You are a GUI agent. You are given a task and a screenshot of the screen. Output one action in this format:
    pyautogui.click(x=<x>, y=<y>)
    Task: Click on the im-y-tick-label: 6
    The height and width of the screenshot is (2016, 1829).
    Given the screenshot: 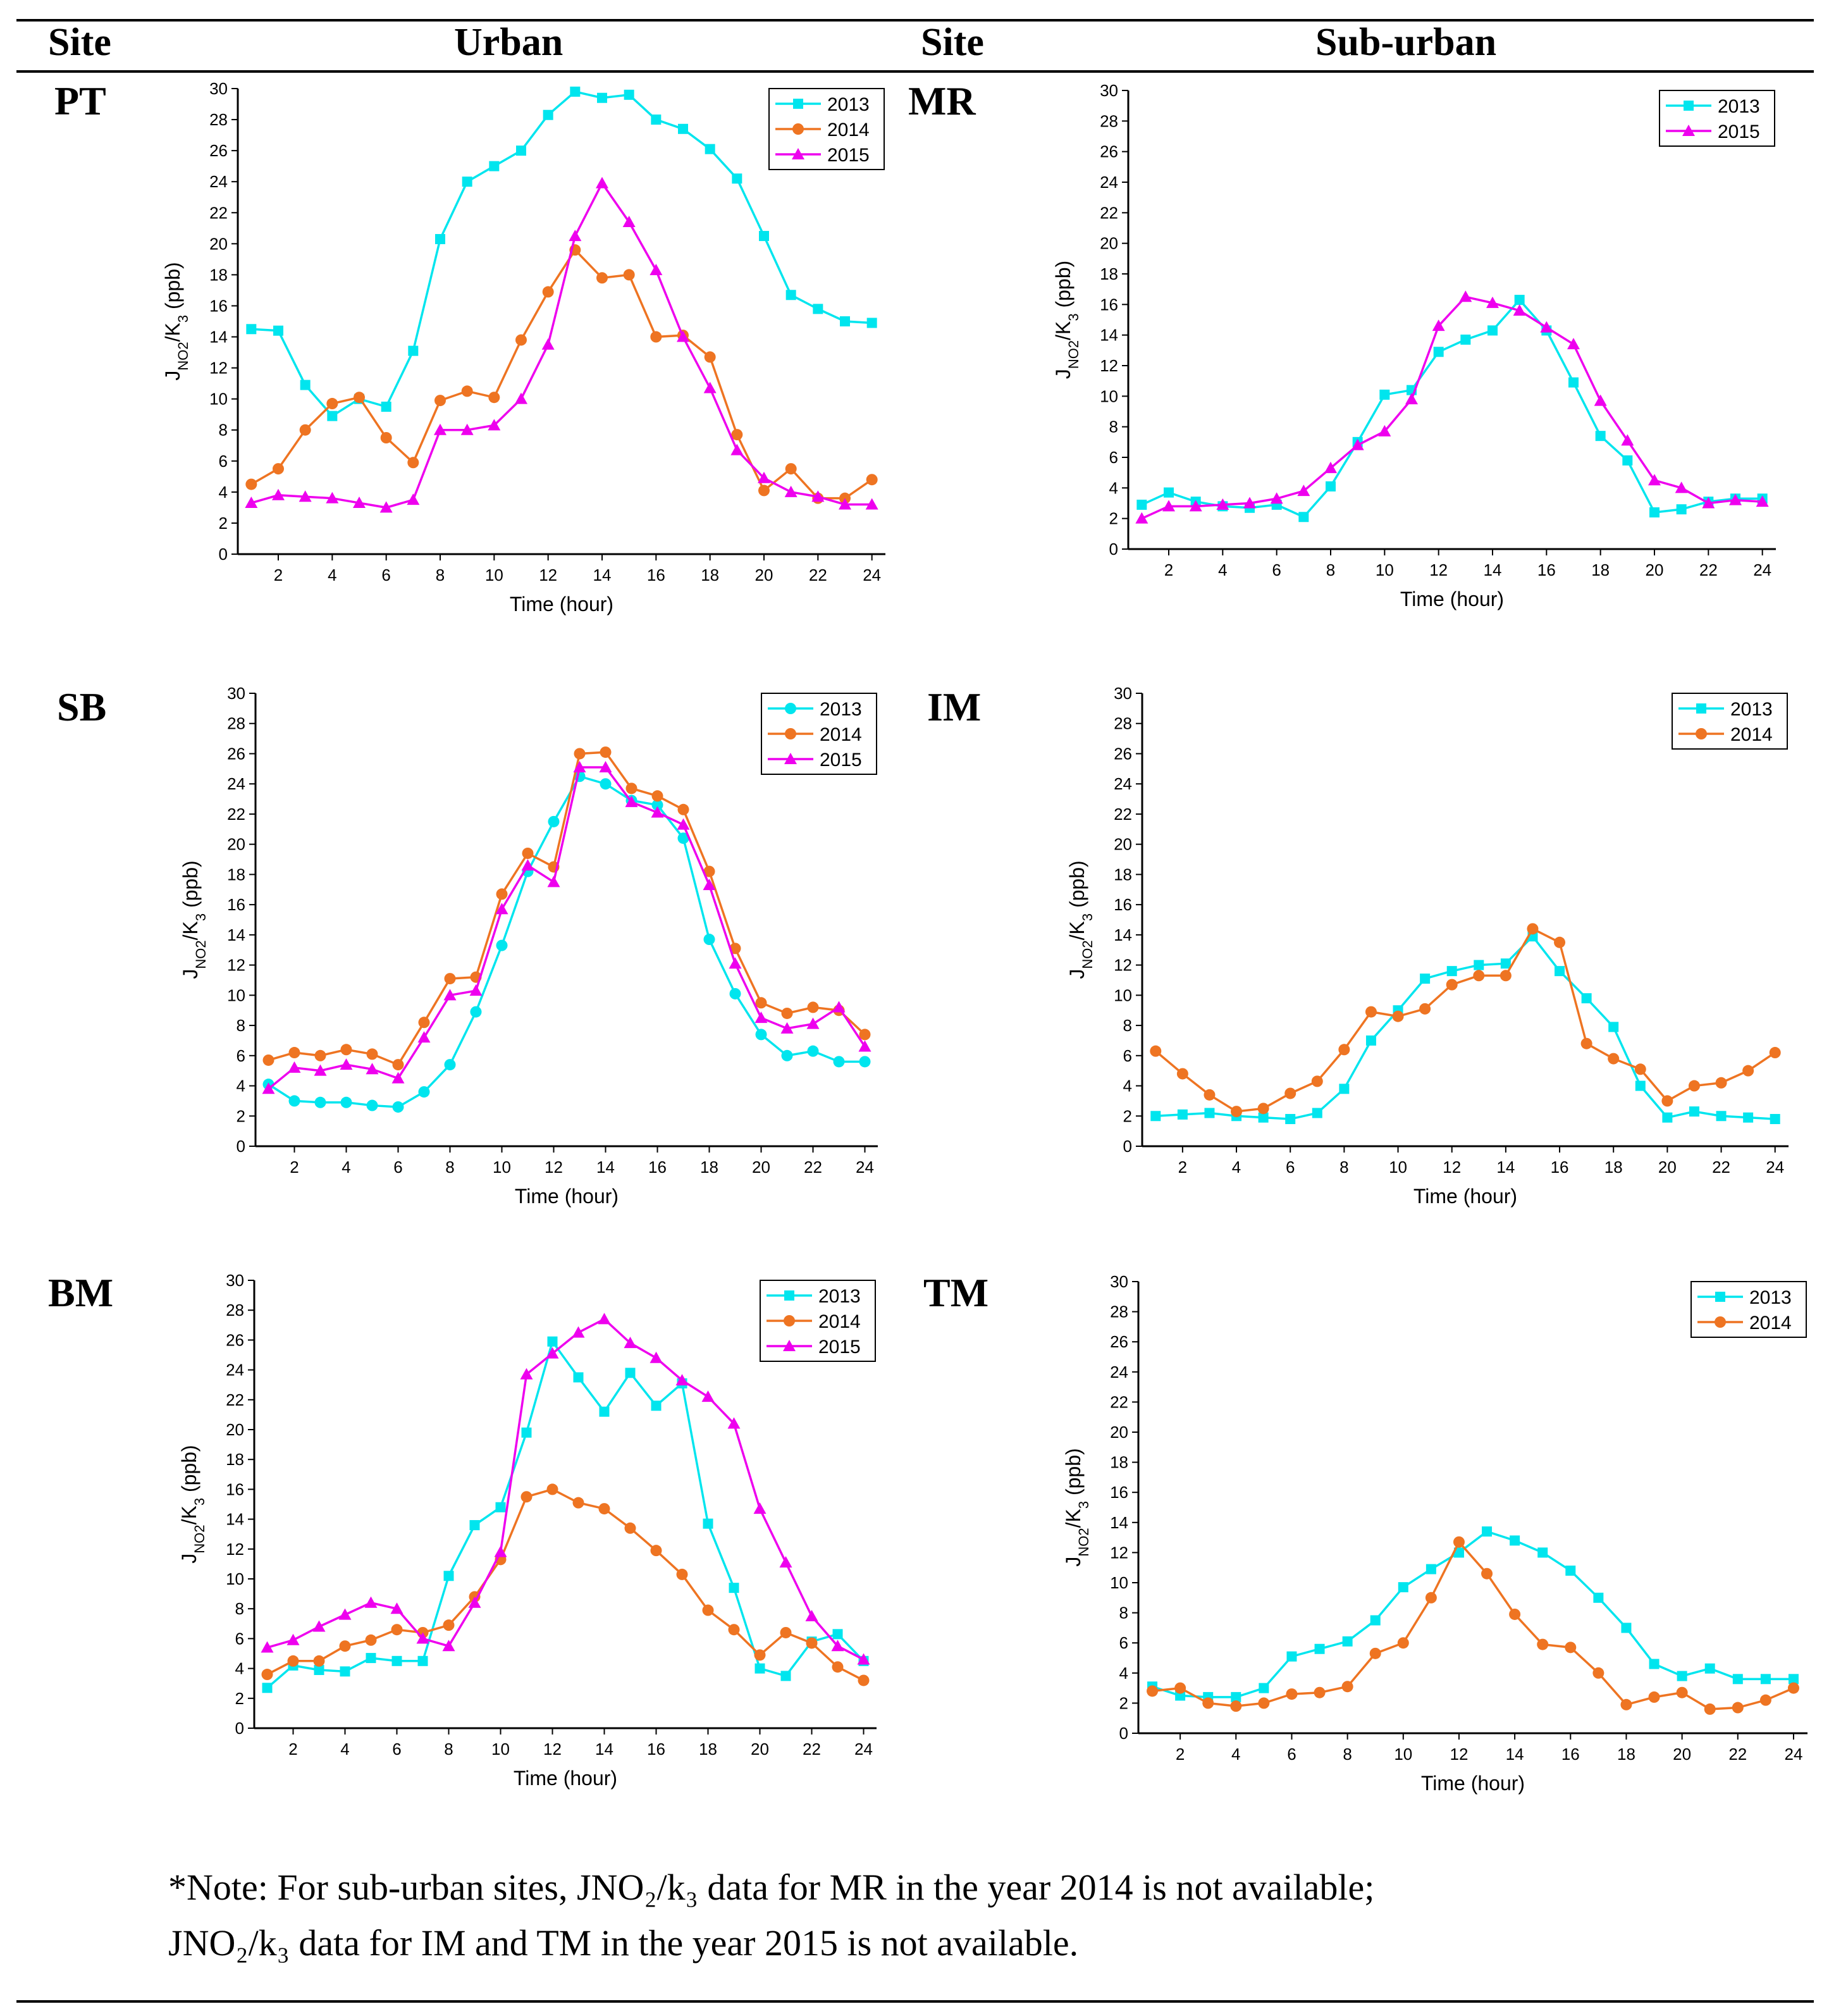 What is the action you would take?
    pyautogui.click(x=1127, y=1055)
    